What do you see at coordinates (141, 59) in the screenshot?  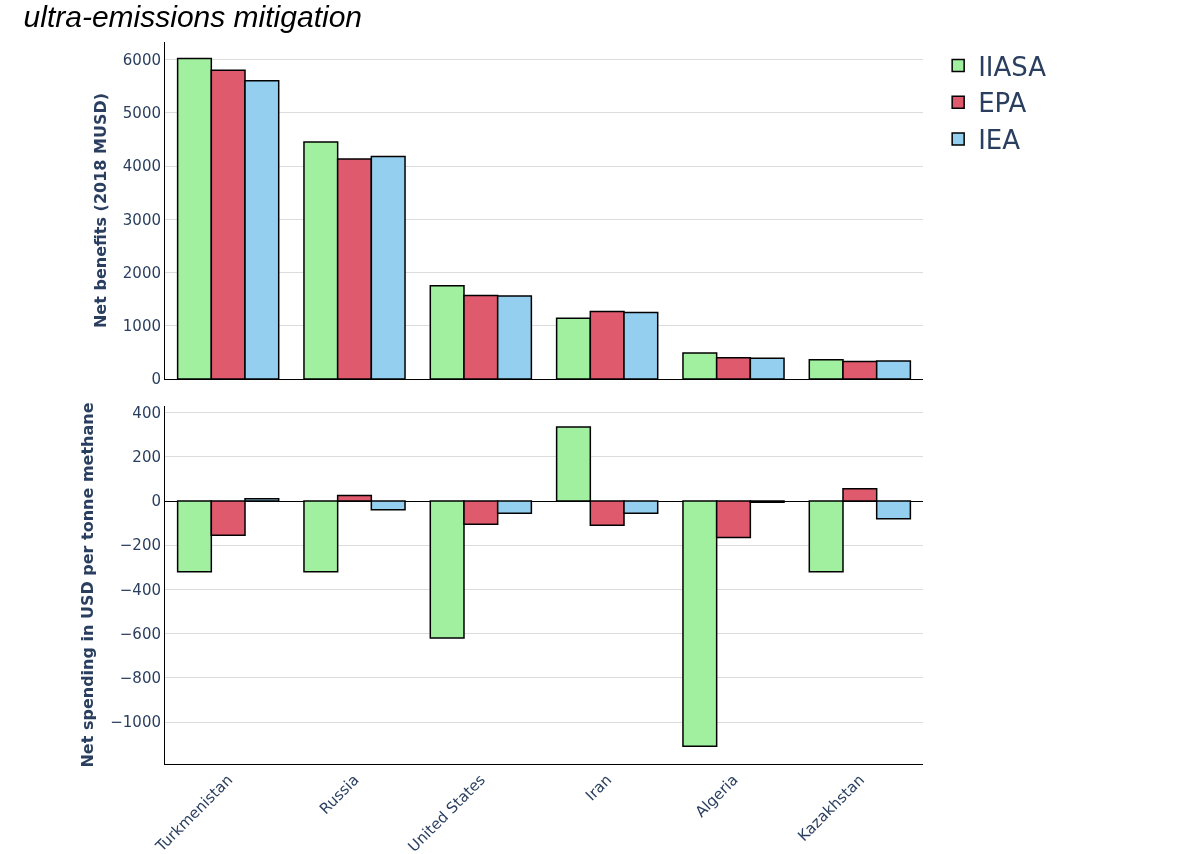 I see `y-tick-label: 6000` at bounding box center [141, 59].